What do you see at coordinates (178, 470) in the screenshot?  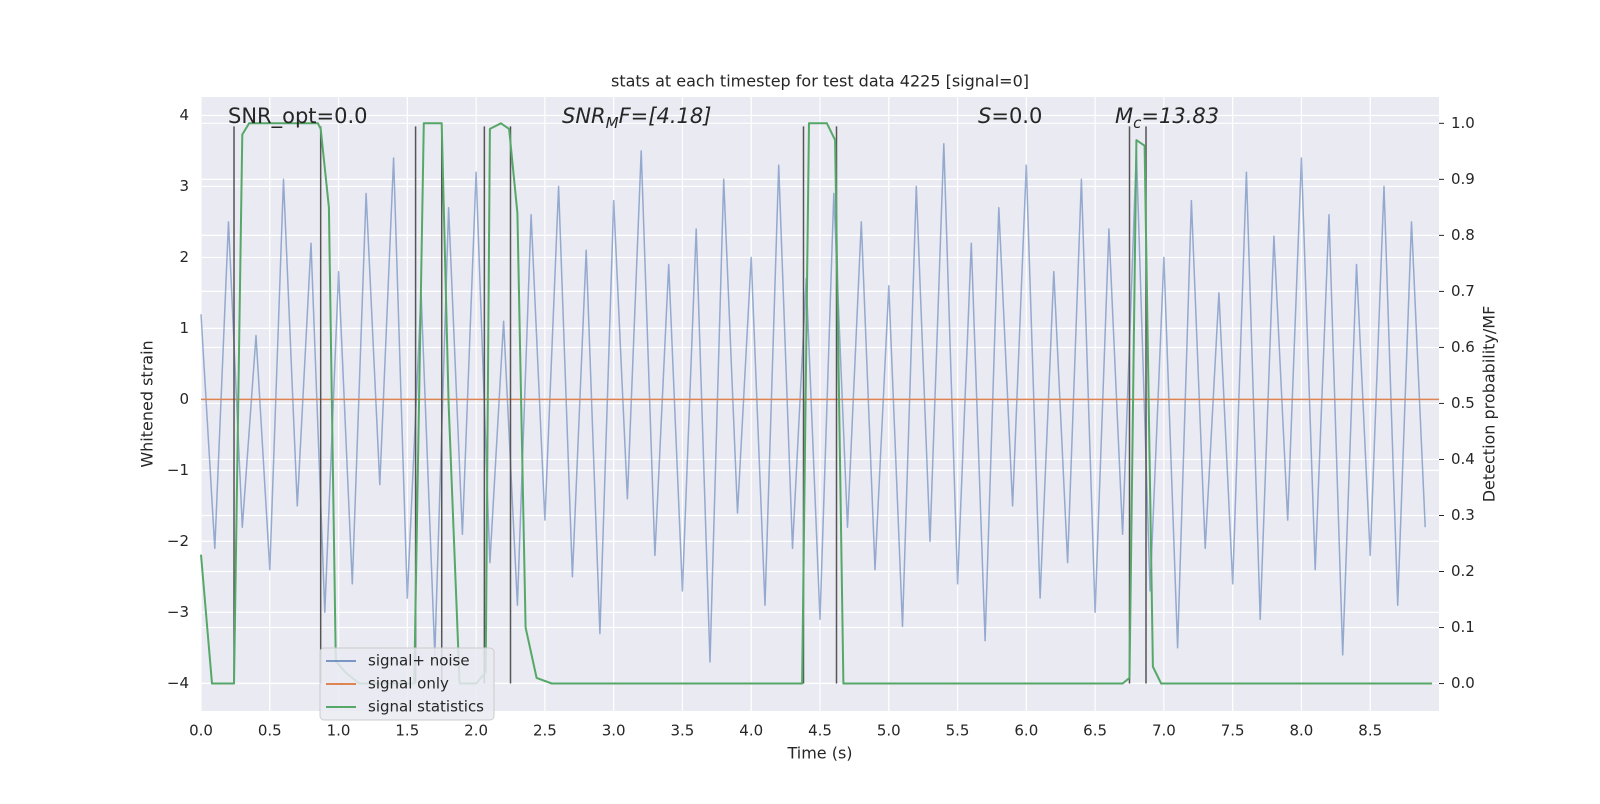 I see `y-tick-label: −1` at bounding box center [178, 470].